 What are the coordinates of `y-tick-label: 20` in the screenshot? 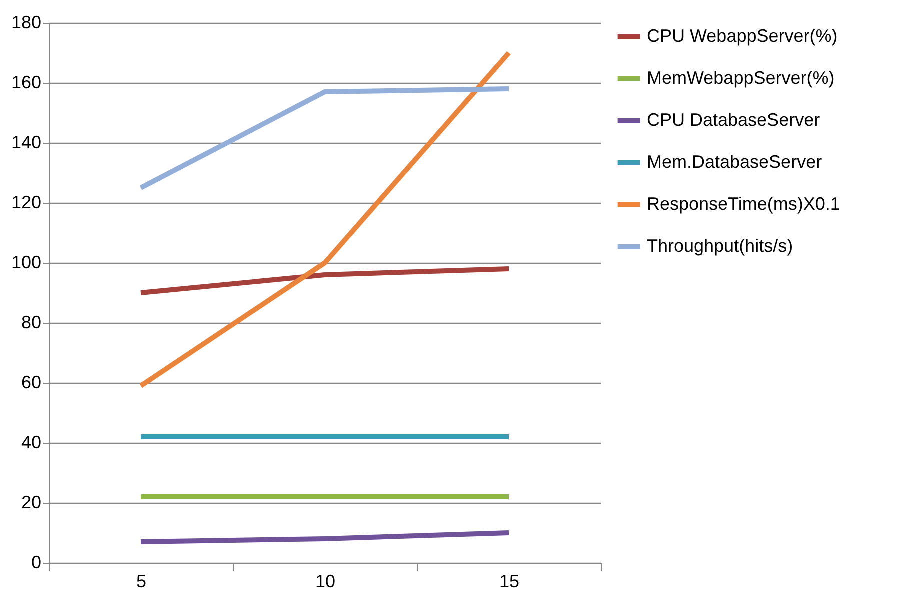 It's located at (31, 502).